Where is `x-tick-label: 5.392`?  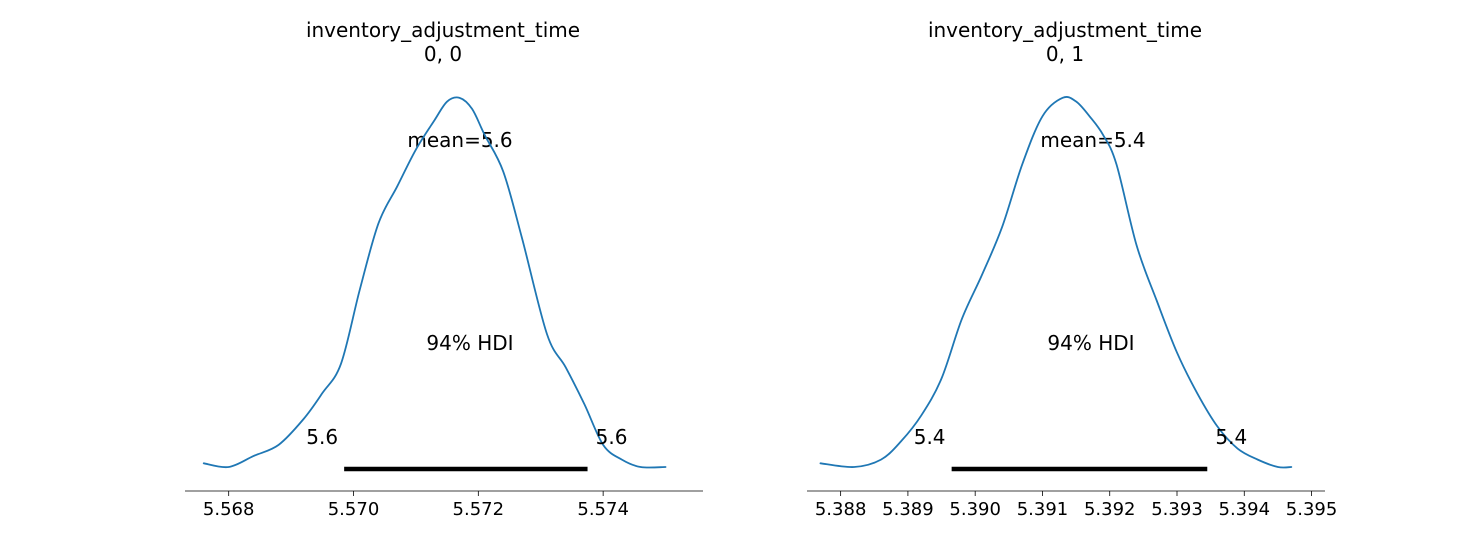 x-tick-label: 5.392 is located at coordinates (1110, 509).